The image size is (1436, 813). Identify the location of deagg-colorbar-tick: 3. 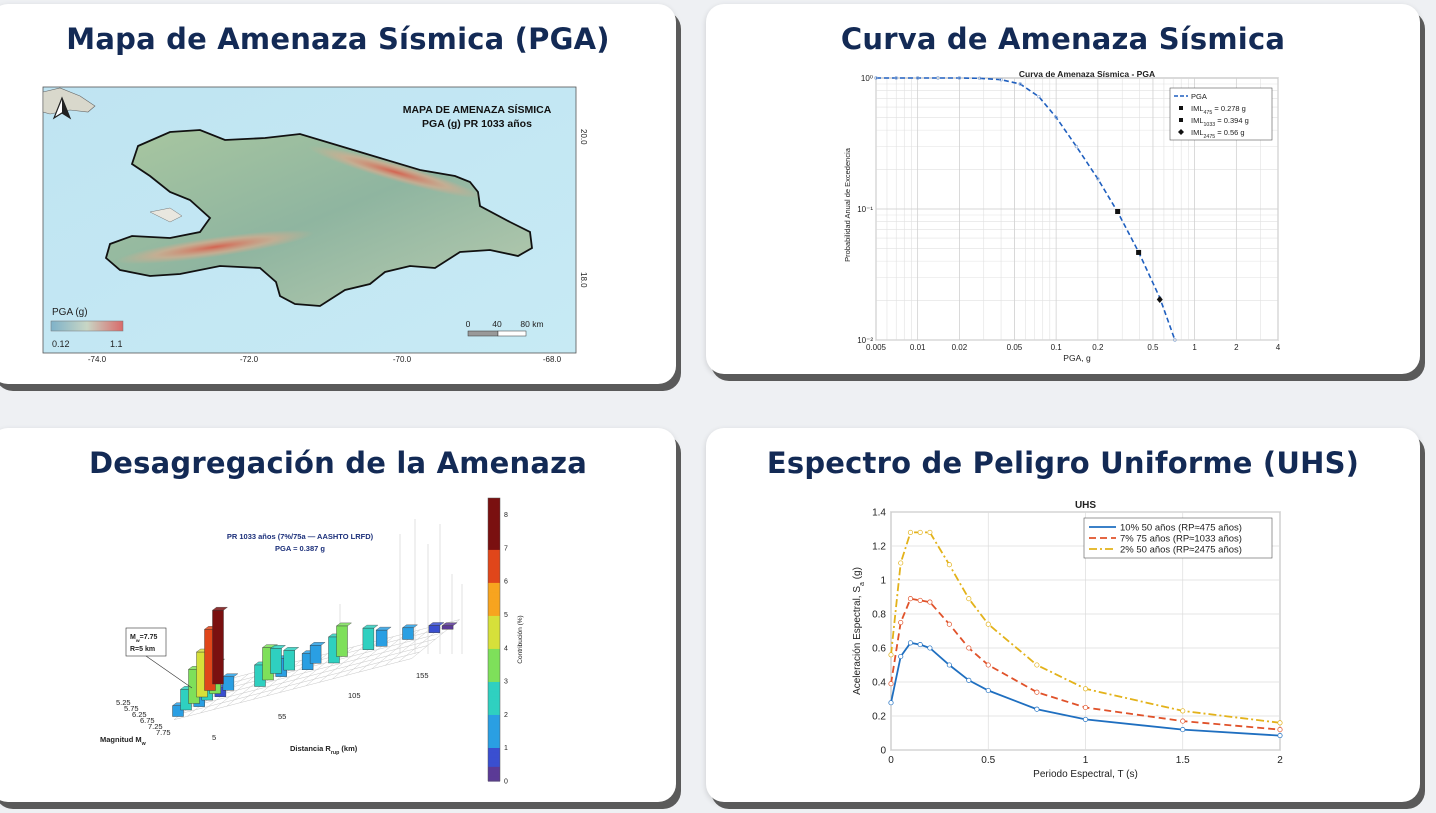
(506, 682).